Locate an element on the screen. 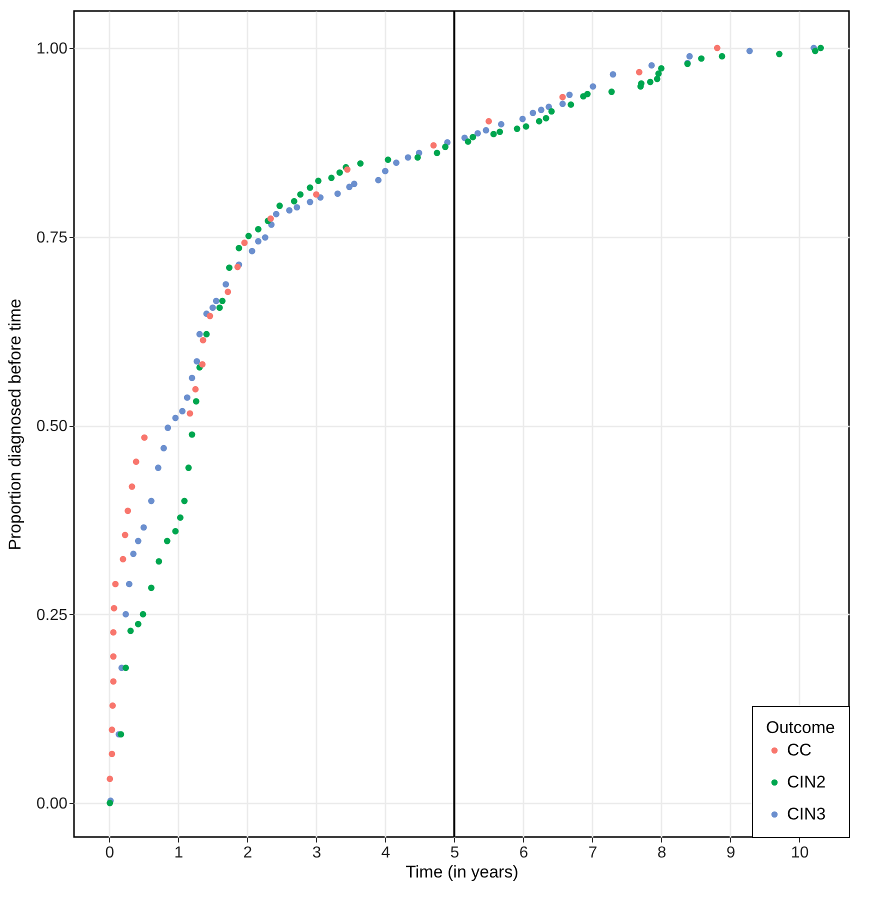 The width and height of the screenshot is (896, 901). x-tick-label: 8 is located at coordinates (661, 853).